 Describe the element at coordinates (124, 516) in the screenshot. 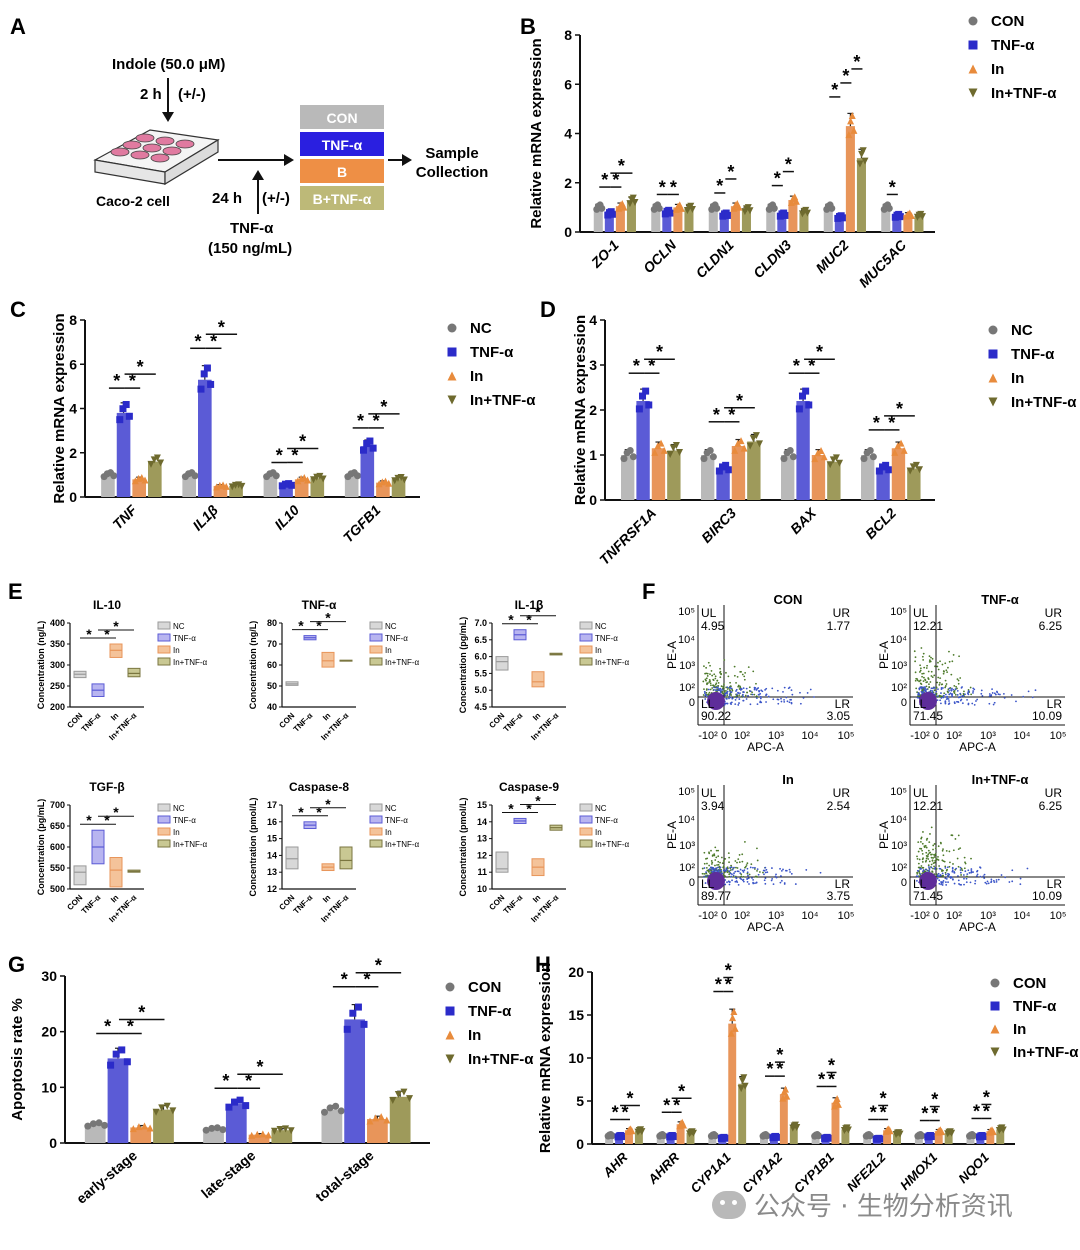

I see `category-label: TNF` at that location.